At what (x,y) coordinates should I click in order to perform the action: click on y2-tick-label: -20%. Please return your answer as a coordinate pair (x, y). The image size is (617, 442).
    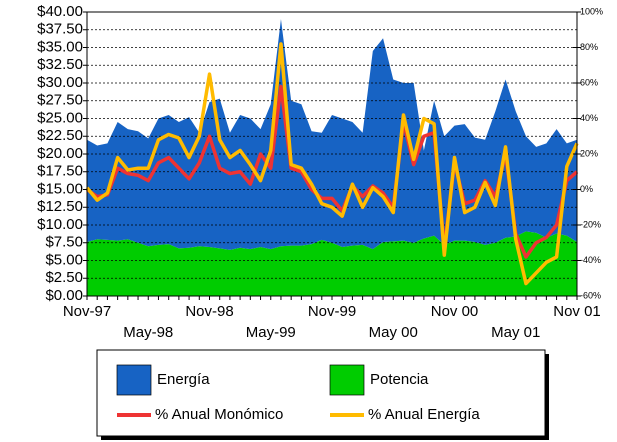
    Looking at the image, I should click on (590, 224).